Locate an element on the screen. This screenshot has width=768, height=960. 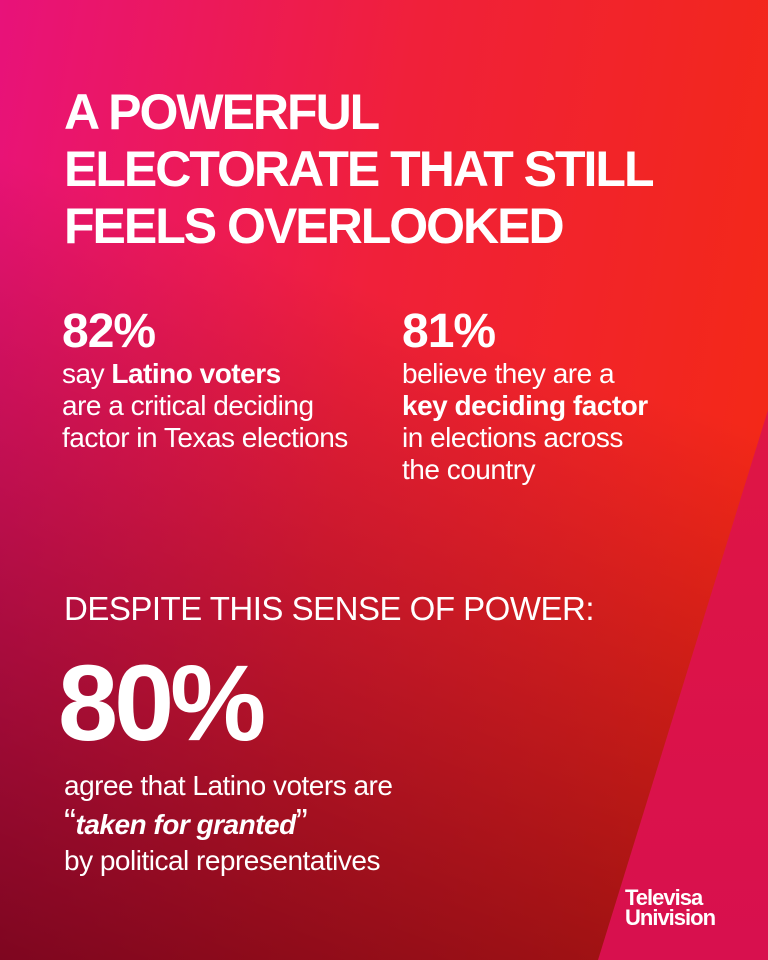
main-stat-value: 80% is located at coordinates (162, 702).